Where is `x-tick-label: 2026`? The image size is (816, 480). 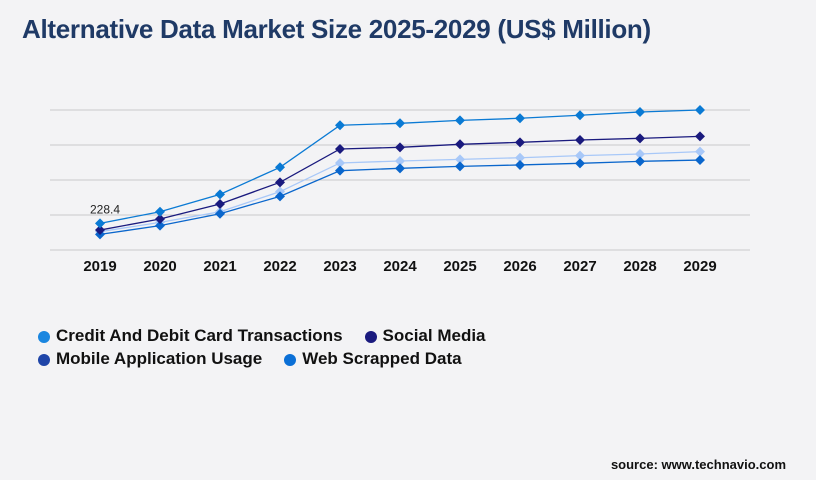
x-tick-label: 2026 is located at coordinates (519, 266).